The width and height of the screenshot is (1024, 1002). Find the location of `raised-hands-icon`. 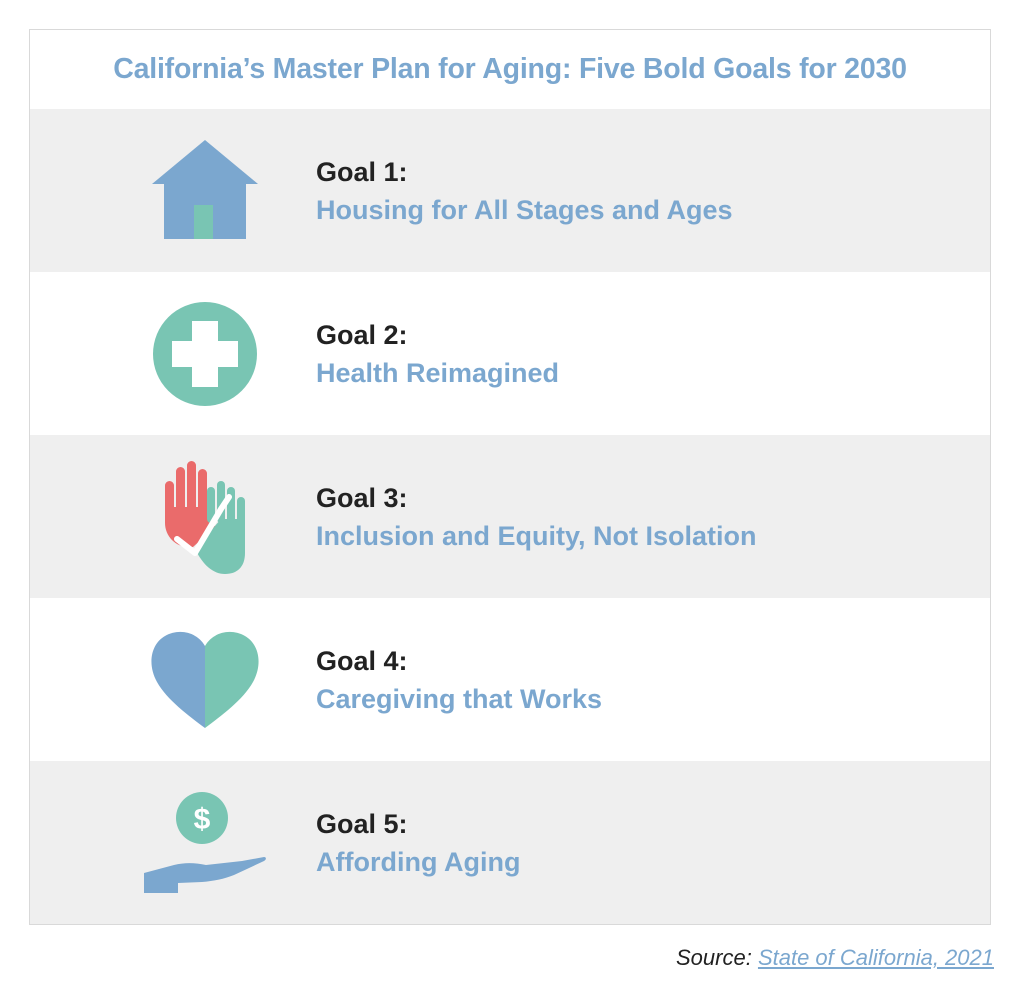

raised-hands-icon is located at coordinates (205, 516).